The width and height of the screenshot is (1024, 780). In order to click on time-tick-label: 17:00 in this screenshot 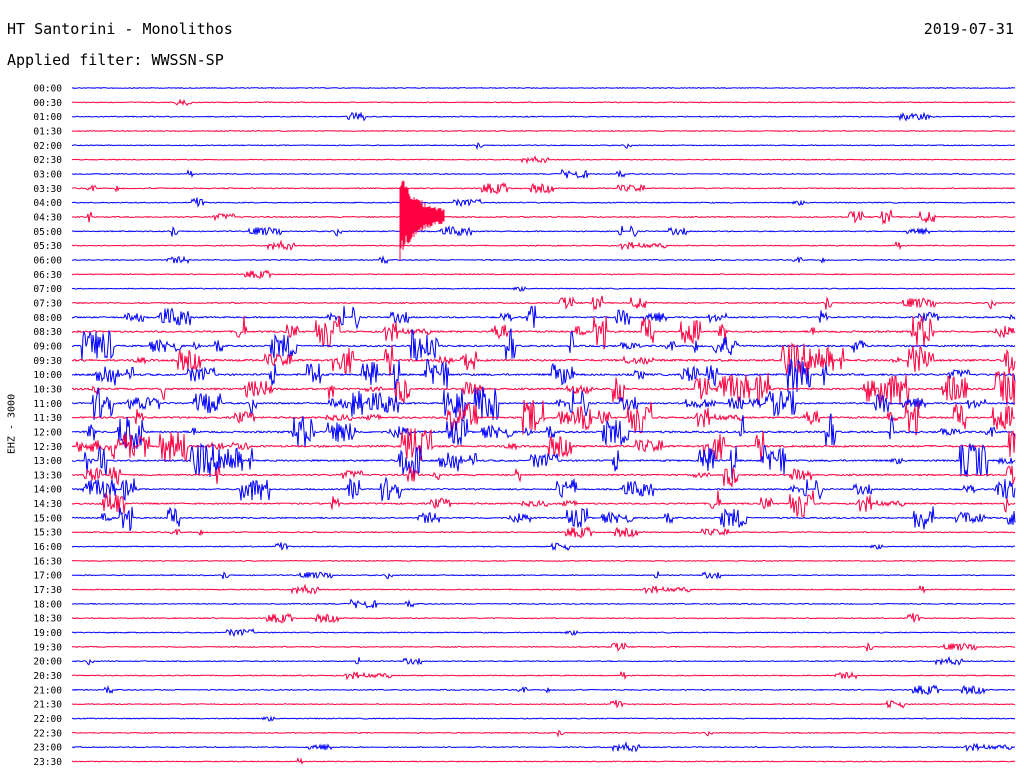, I will do `click(47, 576)`.